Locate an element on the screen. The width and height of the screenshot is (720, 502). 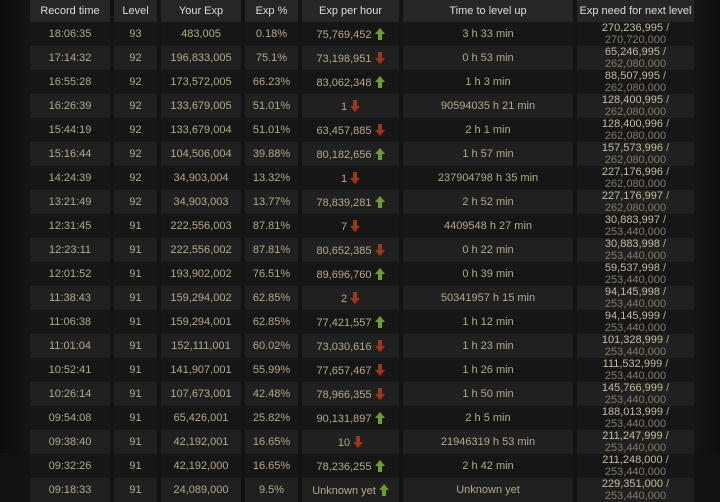
time-to-level-up: 1 h 50 min is located at coordinates (488, 394).